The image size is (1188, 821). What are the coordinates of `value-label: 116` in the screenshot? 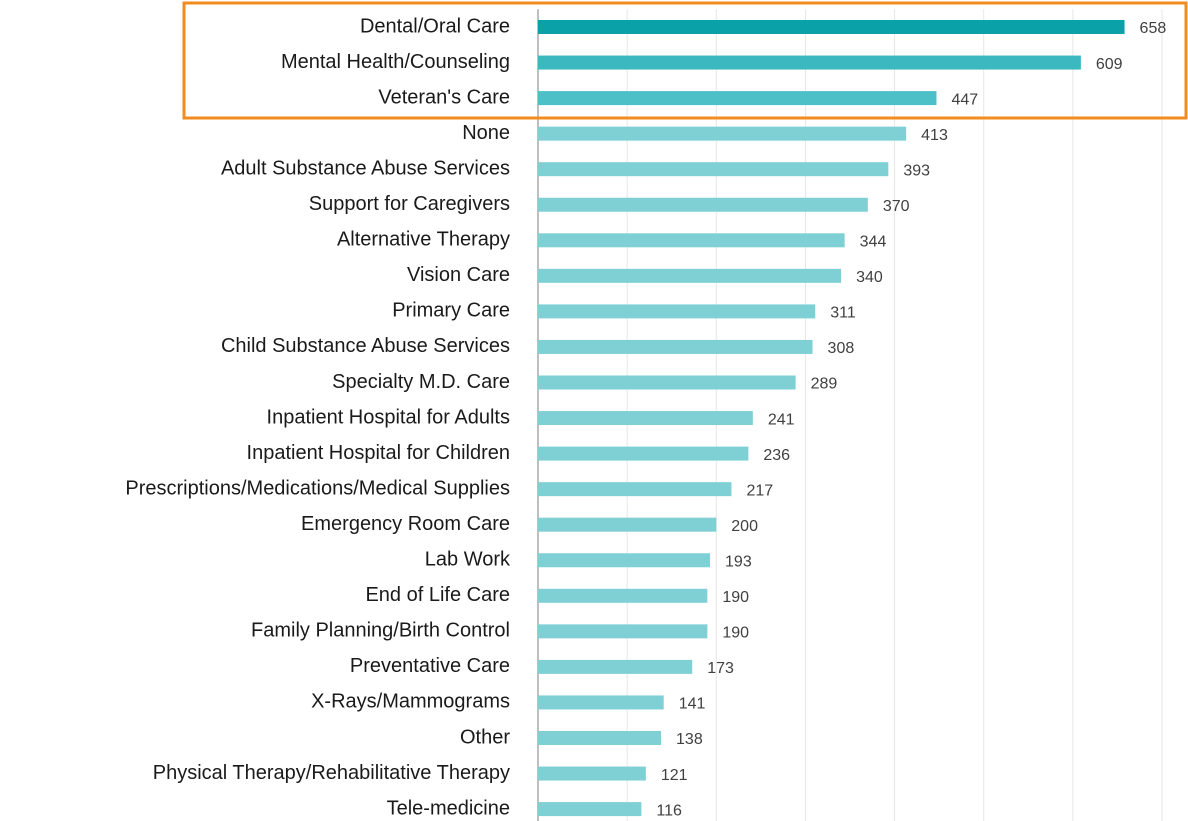 It's located at (669, 810).